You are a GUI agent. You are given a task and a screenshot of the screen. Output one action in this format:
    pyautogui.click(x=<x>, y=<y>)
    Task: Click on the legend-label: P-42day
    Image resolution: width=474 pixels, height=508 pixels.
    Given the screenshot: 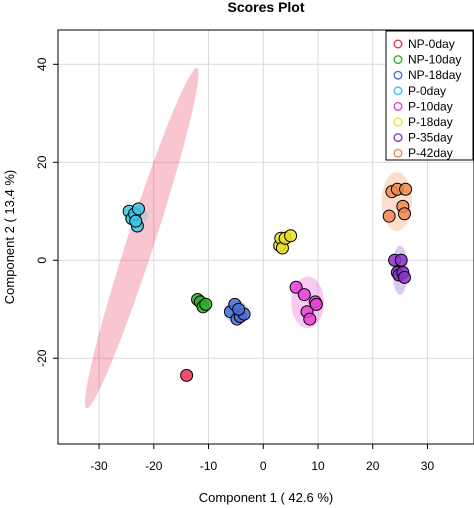 What is the action you would take?
    pyautogui.click(x=430, y=153)
    